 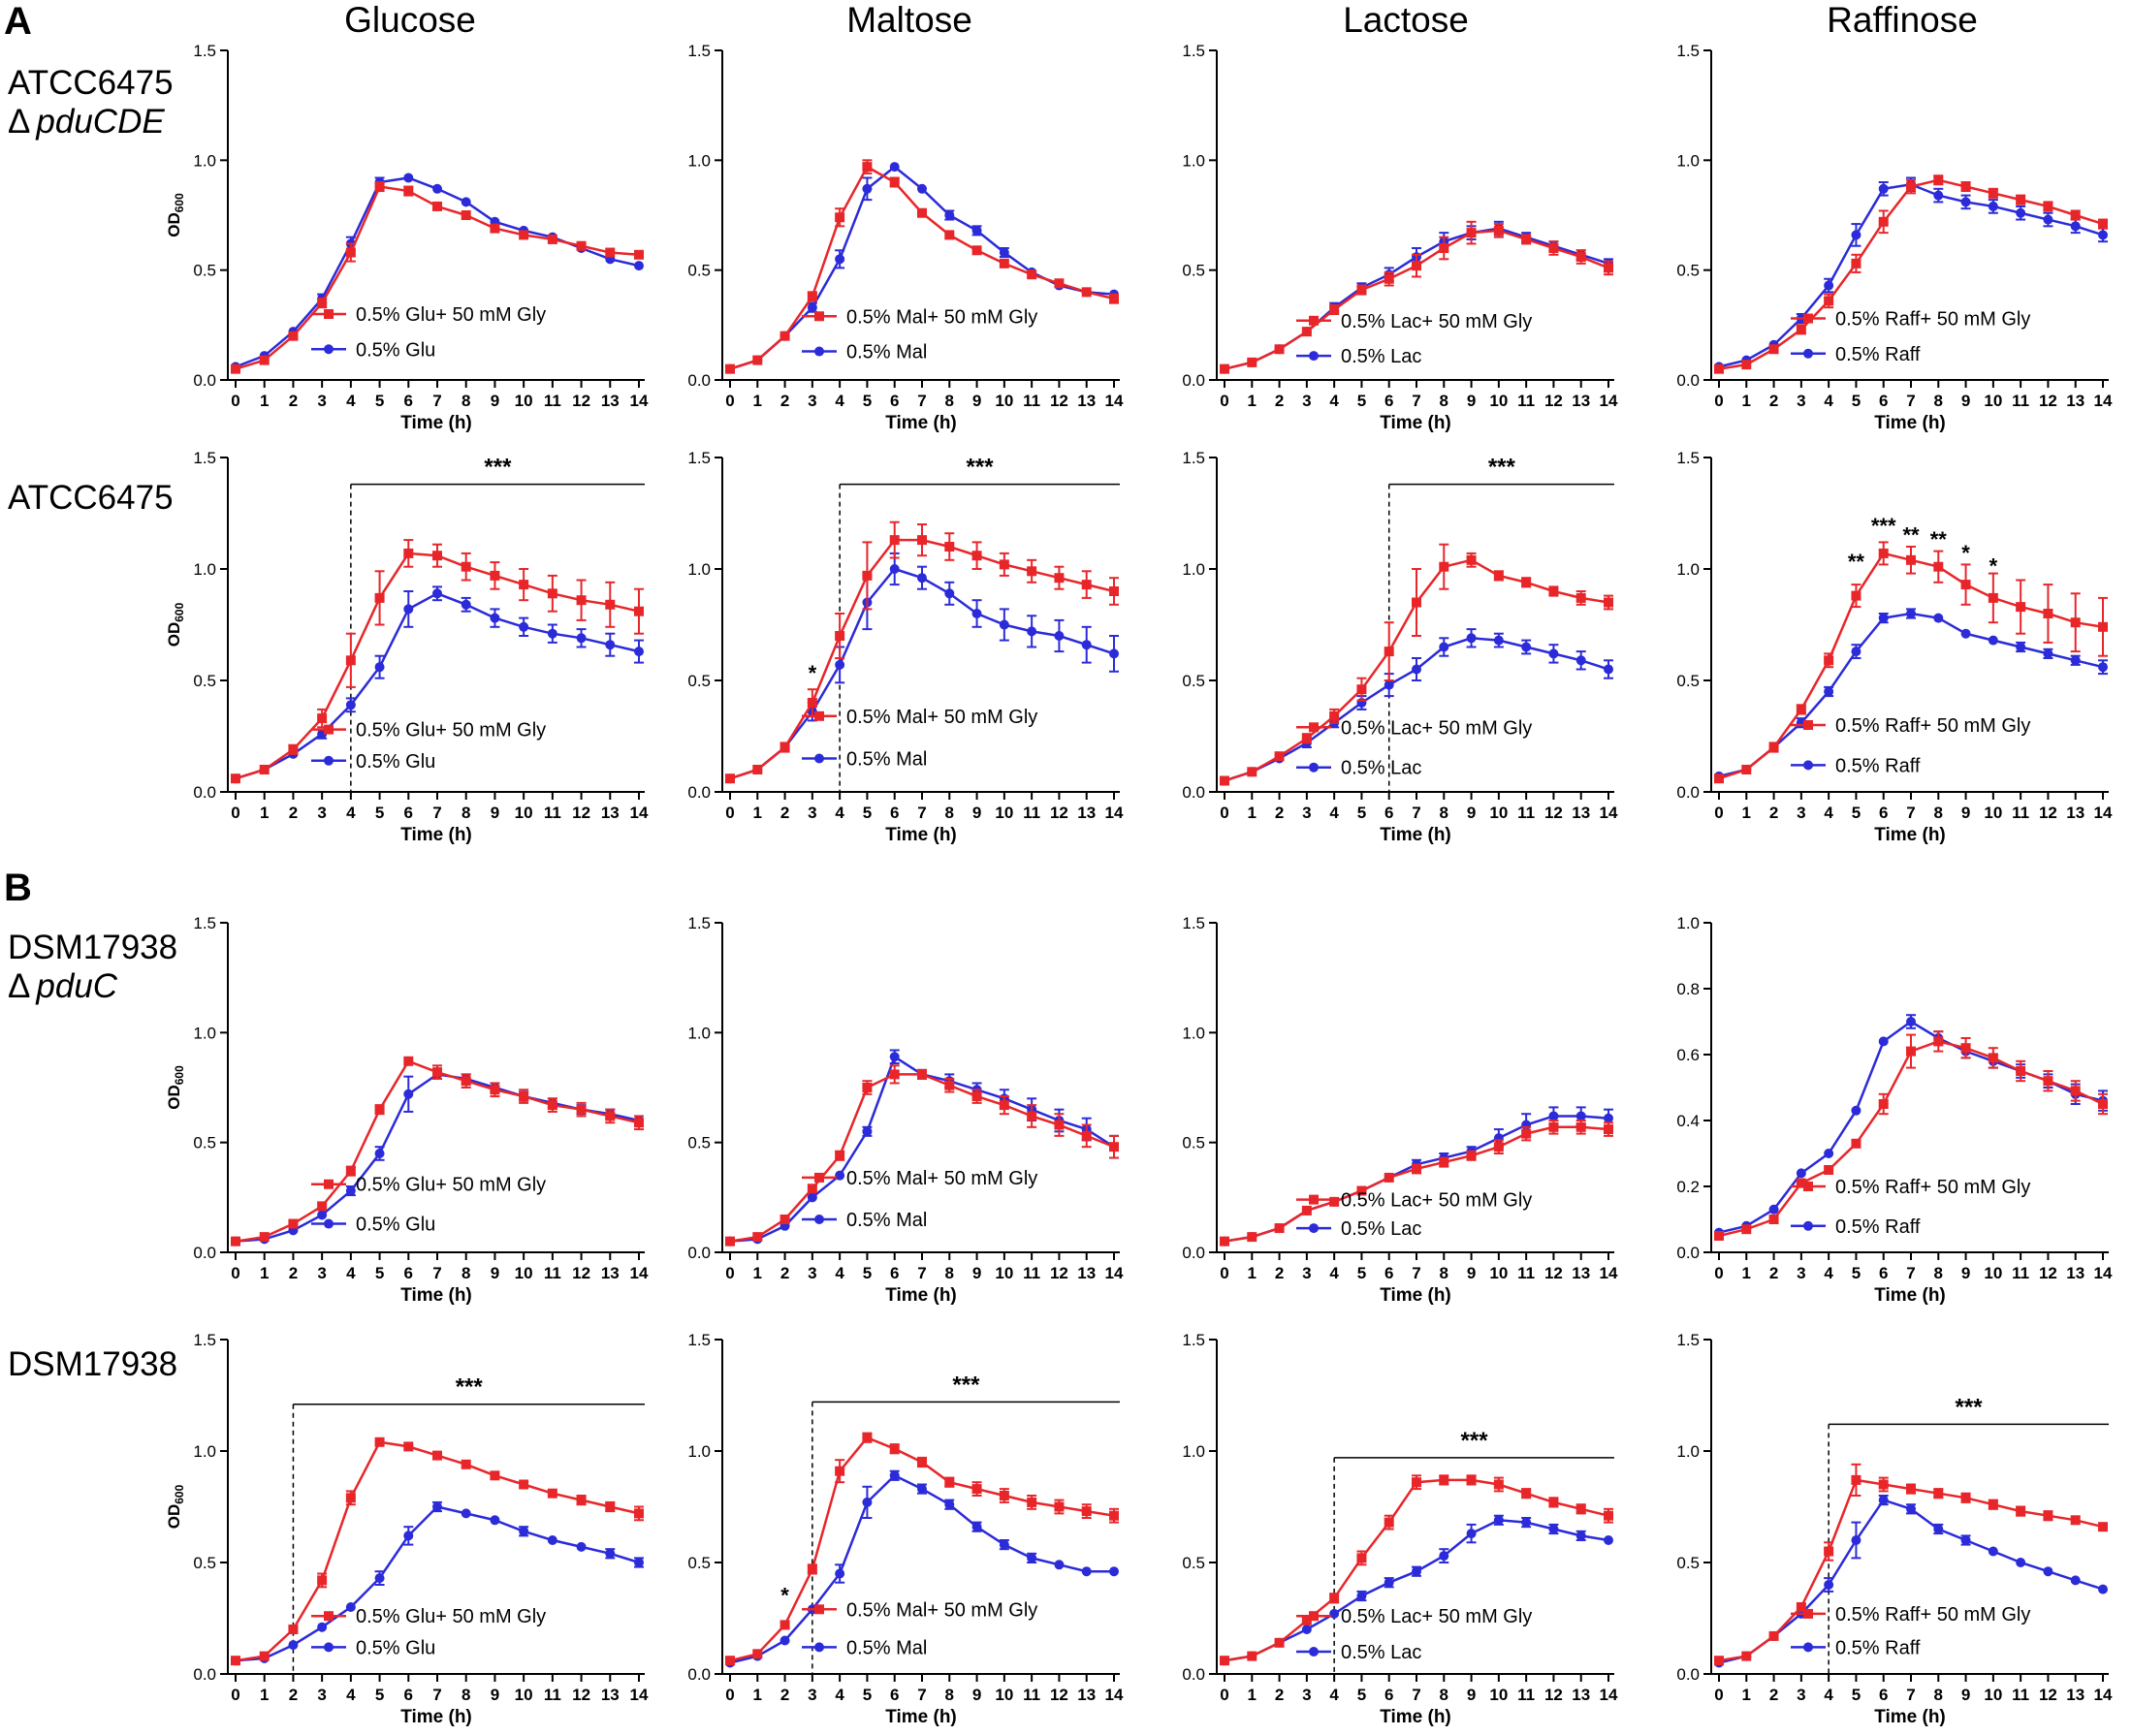 What do you see at coordinates (470, 1387) in the screenshot?
I see `significance-label: ***` at bounding box center [470, 1387].